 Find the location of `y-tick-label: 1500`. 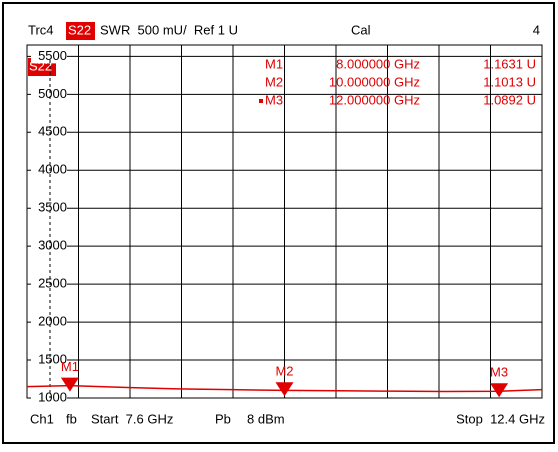

y-tick-label: 1500 is located at coordinates (52, 358).